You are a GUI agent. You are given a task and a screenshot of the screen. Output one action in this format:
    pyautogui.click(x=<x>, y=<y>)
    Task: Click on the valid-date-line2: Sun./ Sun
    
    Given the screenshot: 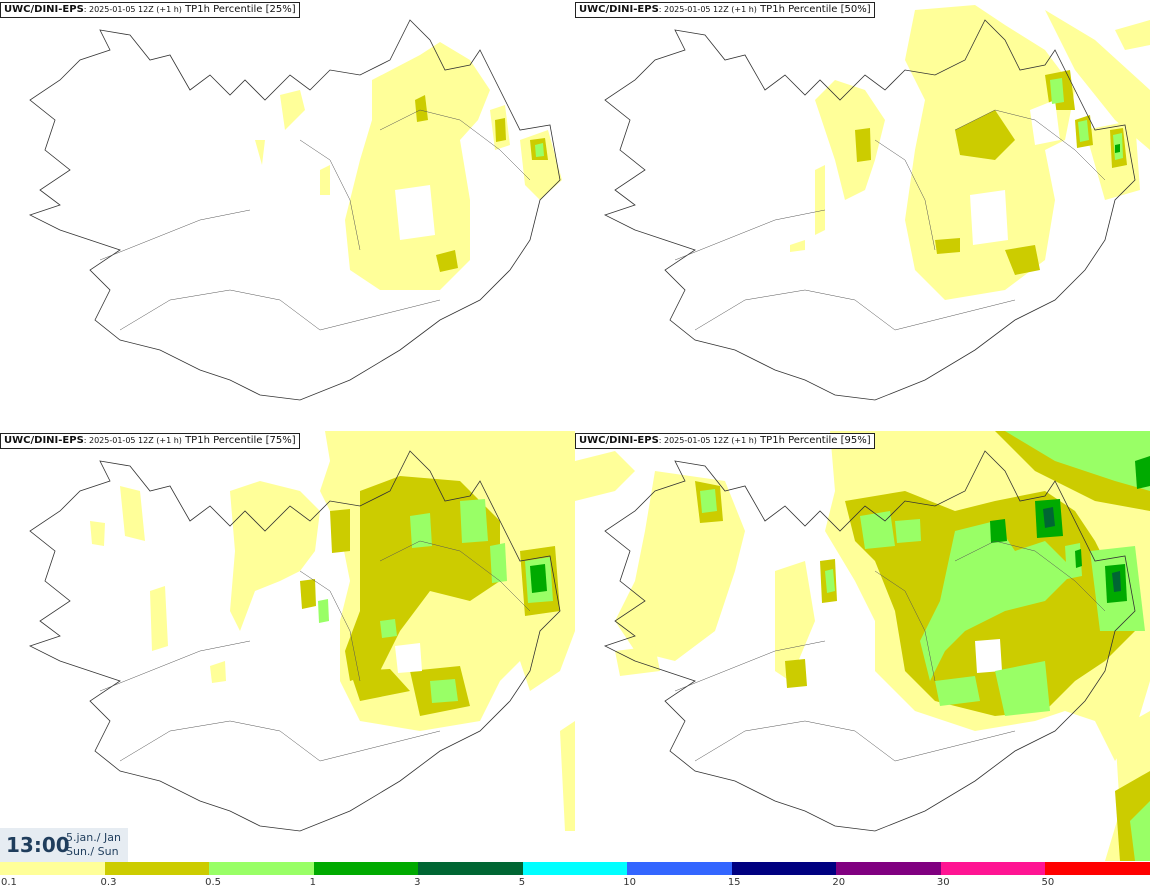 What is the action you would take?
    pyautogui.click(x=92, y=851)
    